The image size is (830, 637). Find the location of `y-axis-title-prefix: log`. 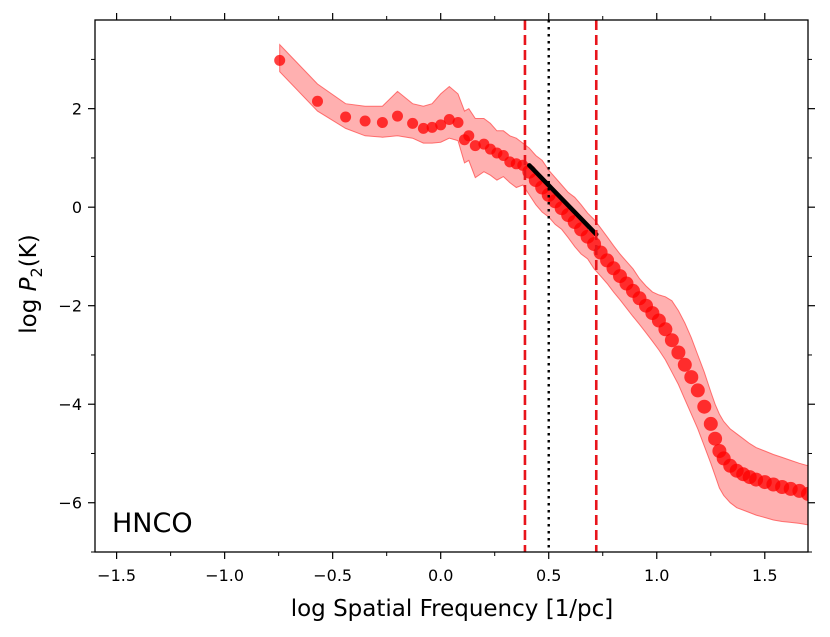

y-axis-title-prefix: log is located at coordinates (29, 312).